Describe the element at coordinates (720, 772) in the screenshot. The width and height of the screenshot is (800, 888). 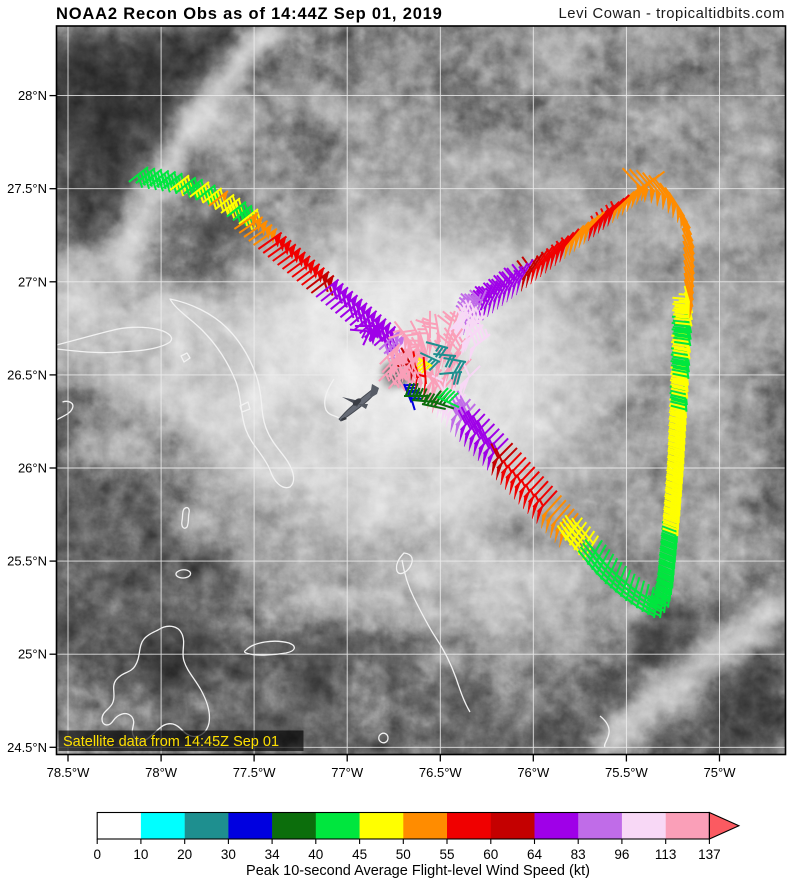
I see `svg-text: 75°W` at that location.